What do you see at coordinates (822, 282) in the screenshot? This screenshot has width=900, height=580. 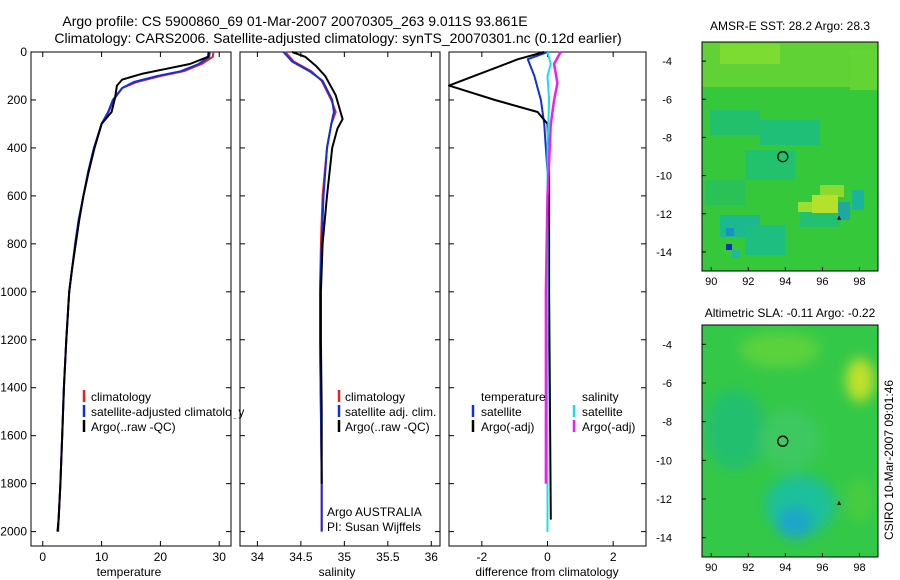 I see `sst-lon-label: 96` at bounding box center [822, 282].